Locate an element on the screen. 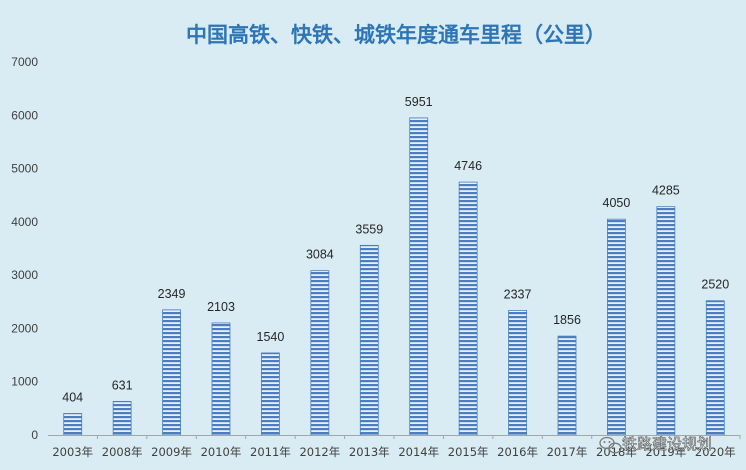 This screenshot has height=470, width=746. x-tick-label: 2009年 is located at coordinates (171, 452).